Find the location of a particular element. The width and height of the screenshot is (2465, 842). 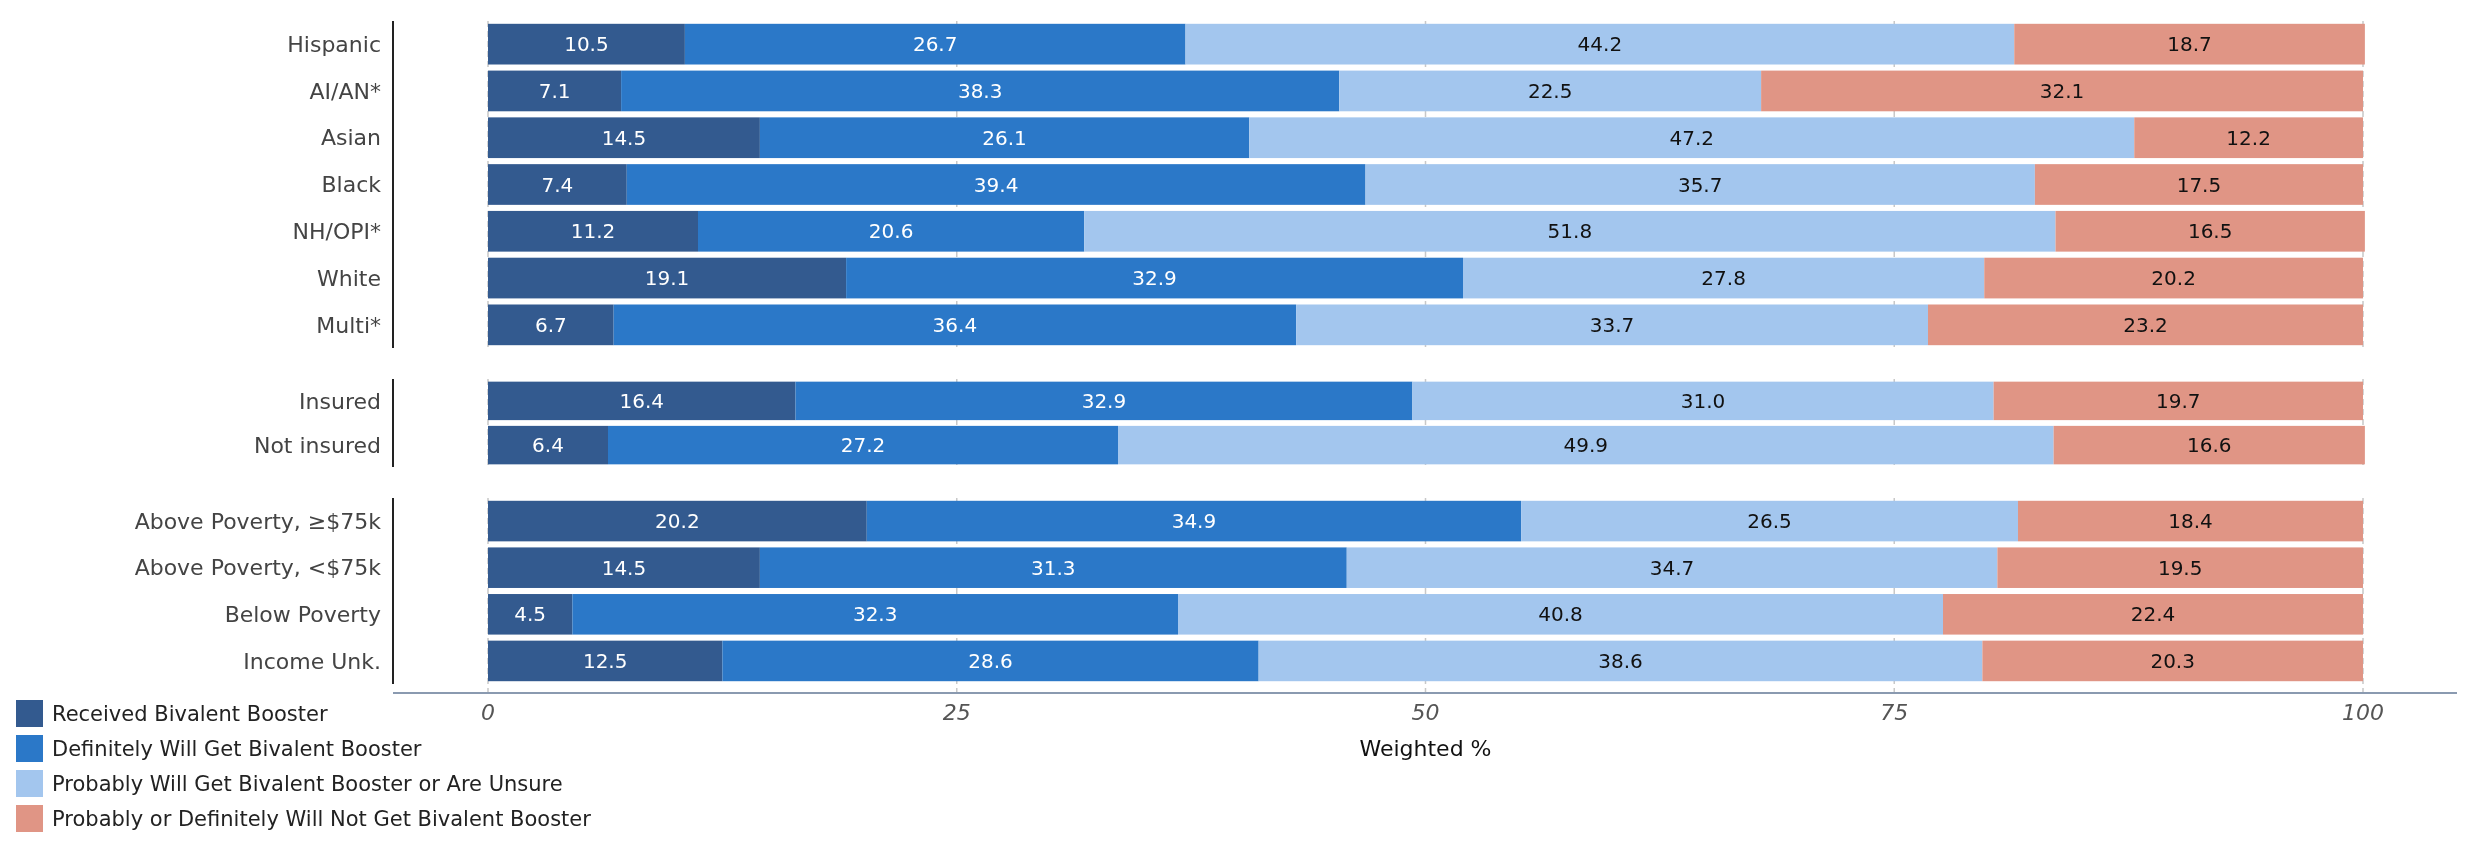

y-tick-label: Insured is located at coordinates (340, 401).